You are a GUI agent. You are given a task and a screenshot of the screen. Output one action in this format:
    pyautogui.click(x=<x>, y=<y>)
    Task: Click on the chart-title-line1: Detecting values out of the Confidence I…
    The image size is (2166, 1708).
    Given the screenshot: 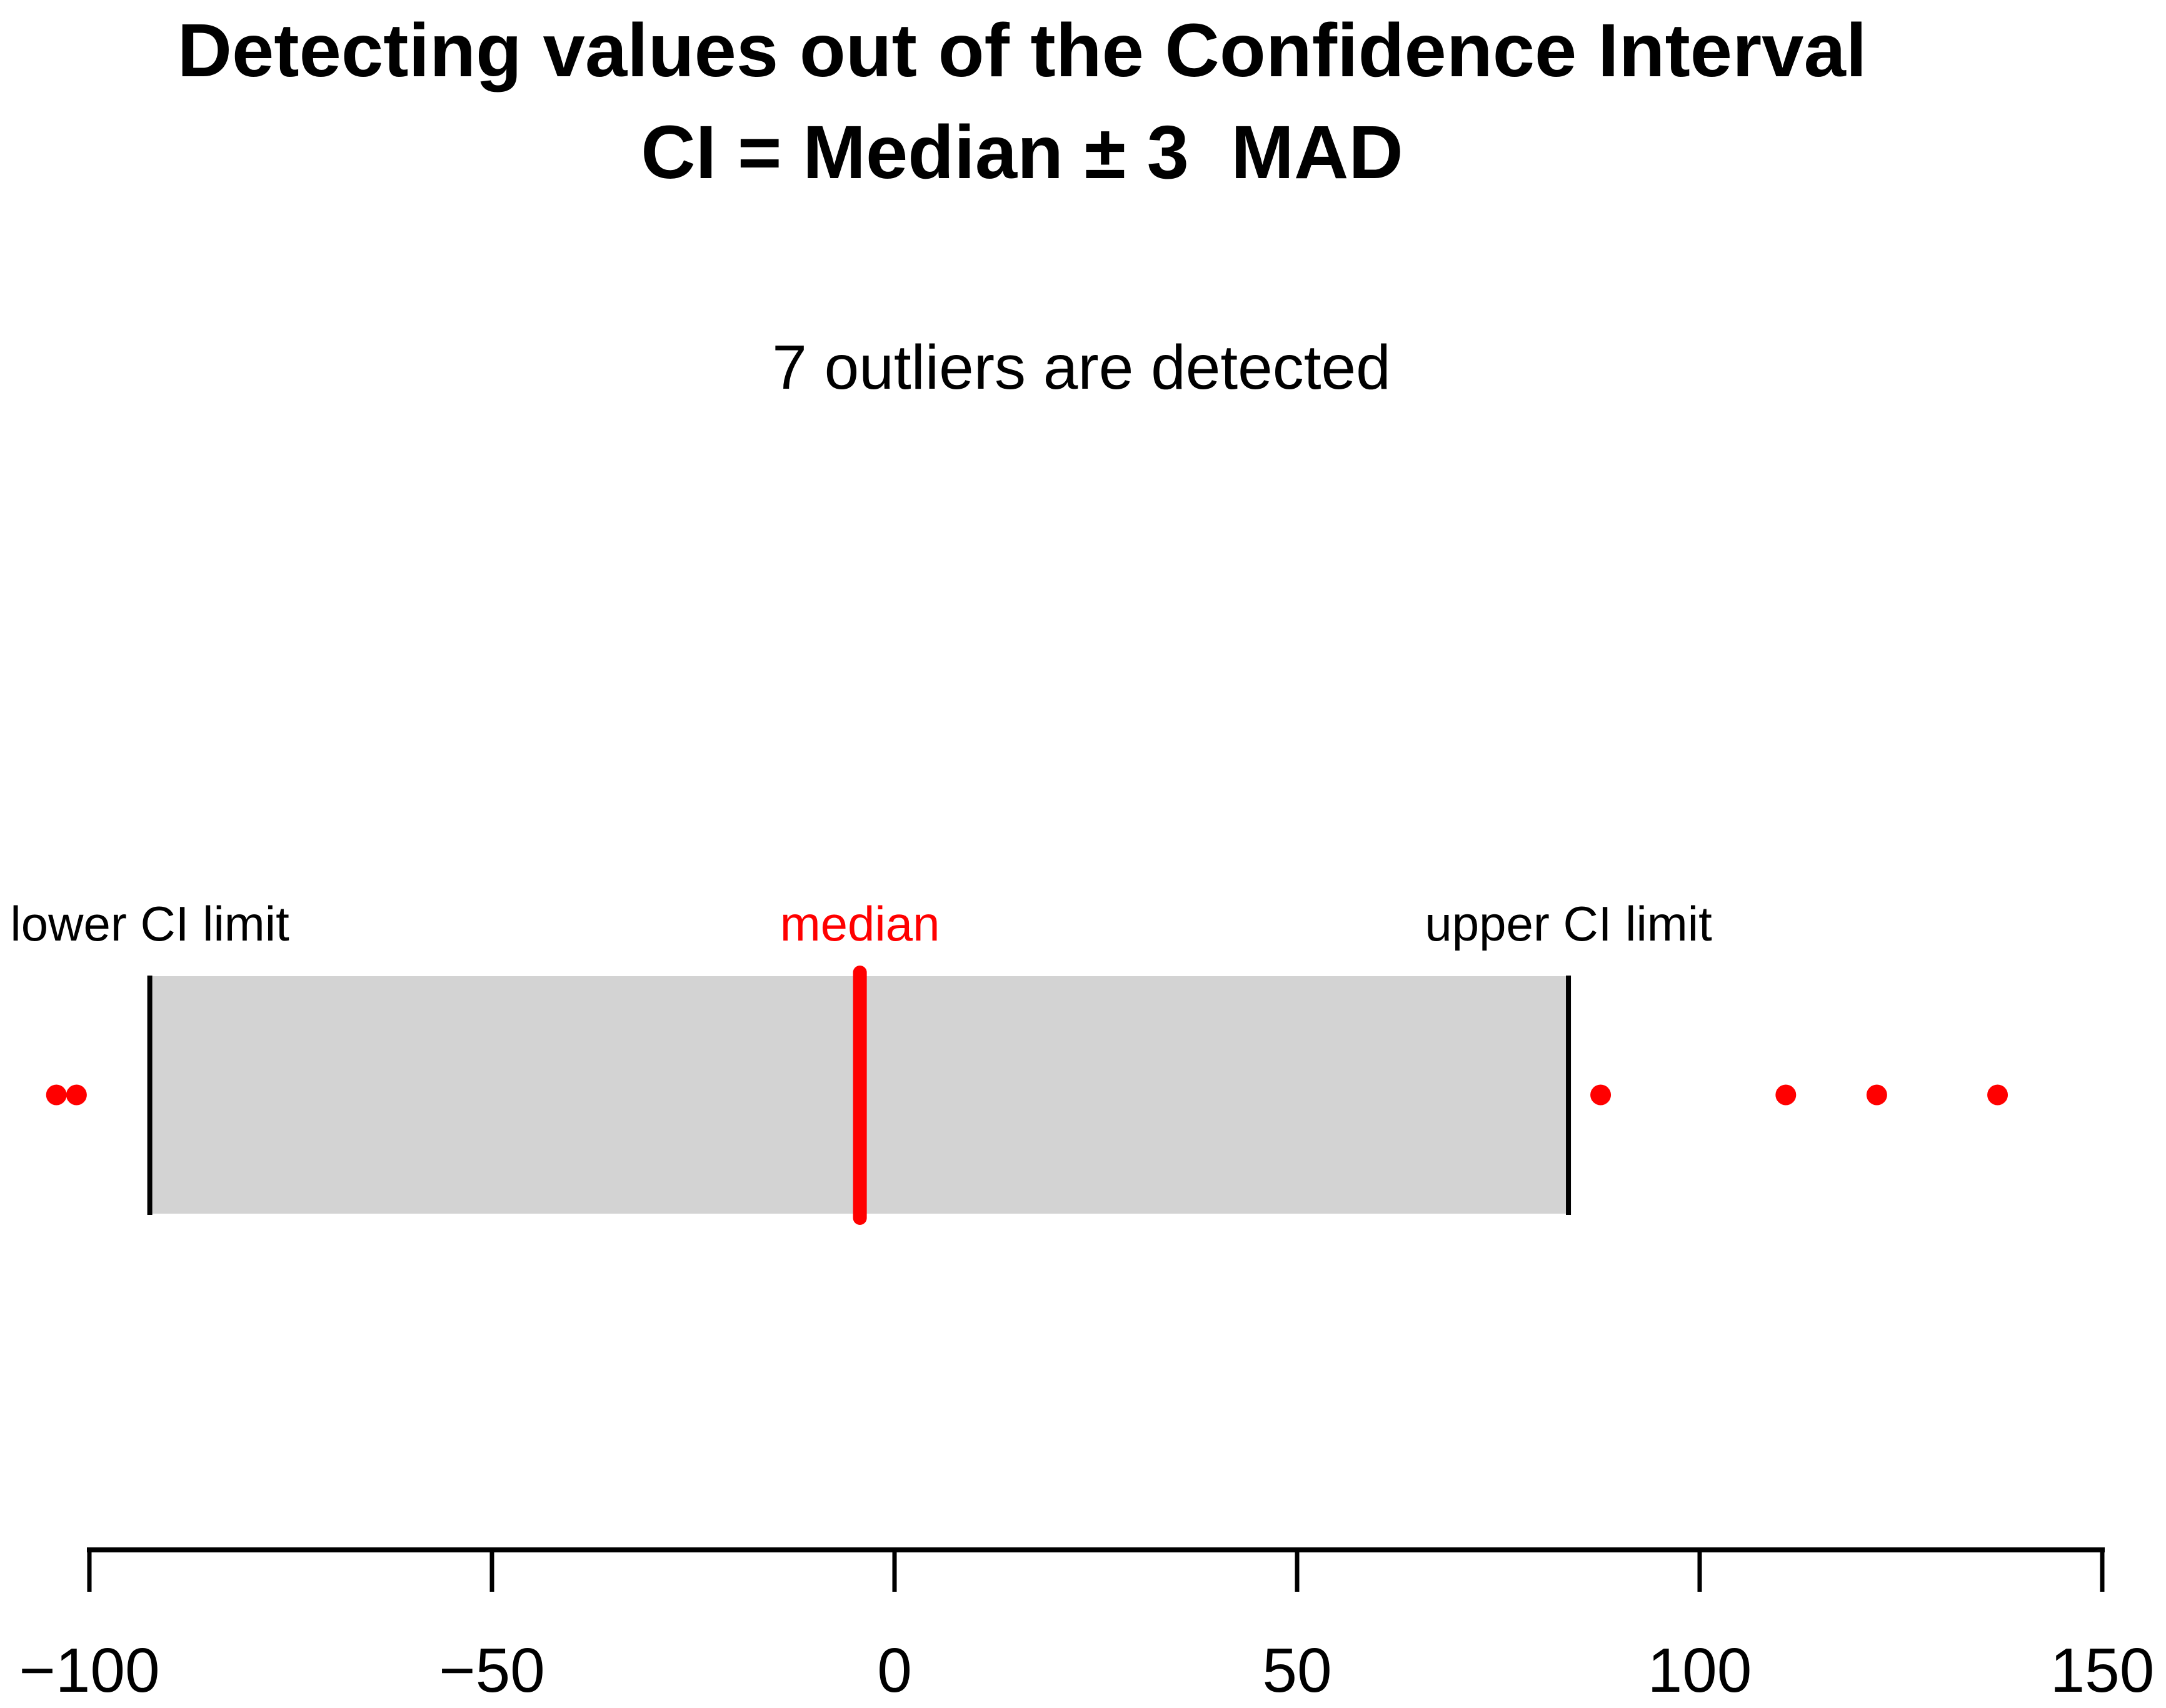 What is the action you would take?
    pyautogui.click(x=1022, y=49)
    